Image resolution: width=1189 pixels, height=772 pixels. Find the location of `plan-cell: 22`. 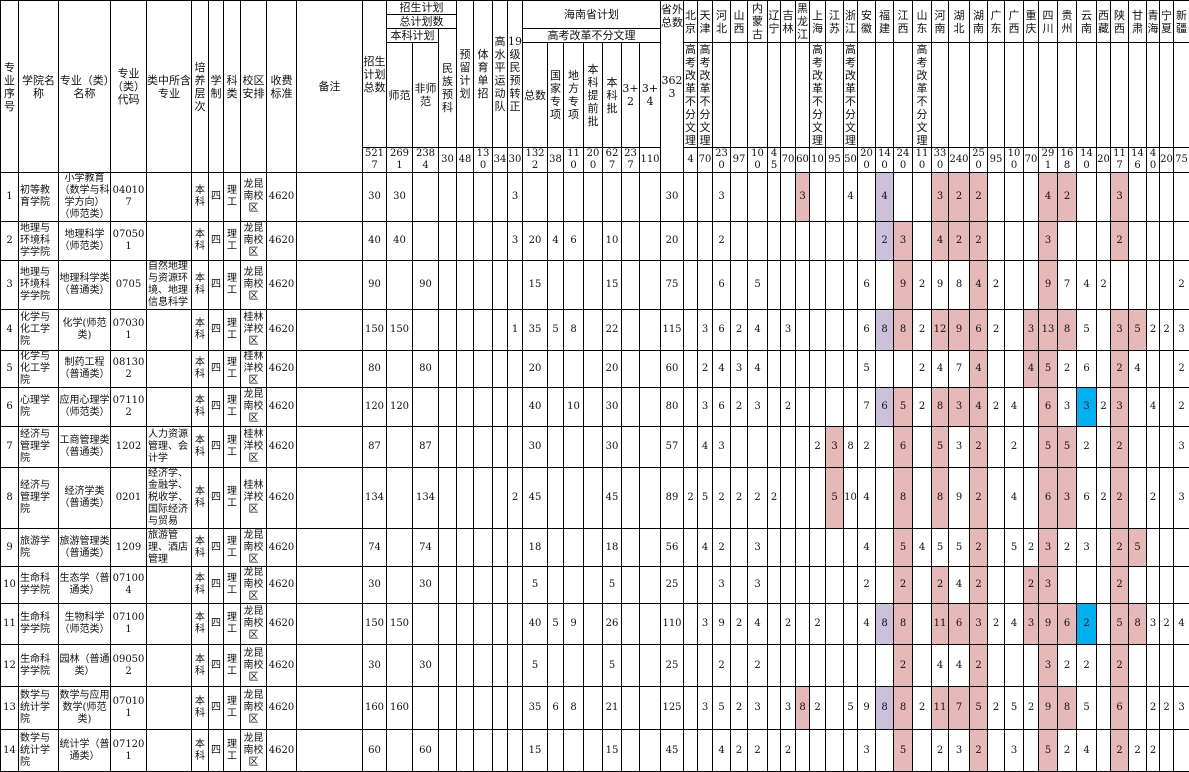

plan-cell: 22 is located at coordinates (612, 330).